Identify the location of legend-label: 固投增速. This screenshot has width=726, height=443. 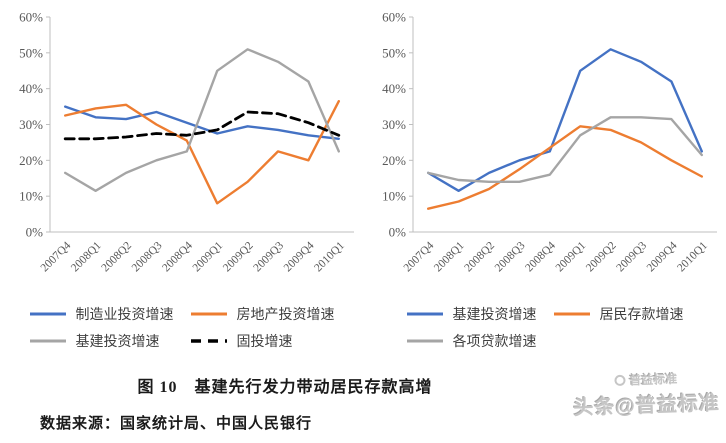
(264, 341).